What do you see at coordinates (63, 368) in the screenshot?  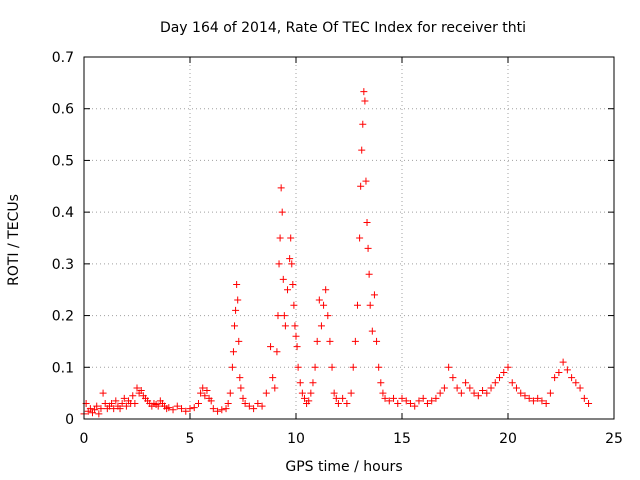 I see `y-tick-label: 0.1` at bounding box center [63, 368].